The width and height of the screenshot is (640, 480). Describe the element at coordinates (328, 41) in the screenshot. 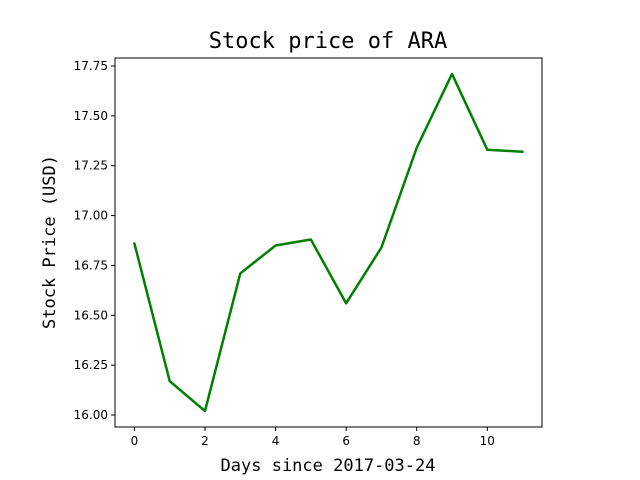

I see `chart-title: Stock price of ARA` at that location.